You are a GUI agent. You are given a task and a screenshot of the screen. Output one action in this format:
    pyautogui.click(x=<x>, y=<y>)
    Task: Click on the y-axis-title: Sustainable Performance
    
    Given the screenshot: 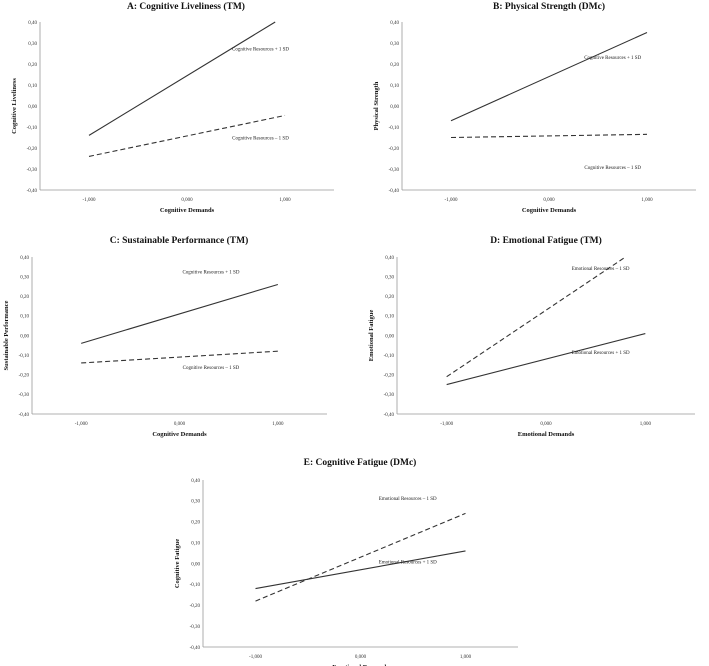 What is the action you would take?
    pyautogui.click(x=6, y=335)
    